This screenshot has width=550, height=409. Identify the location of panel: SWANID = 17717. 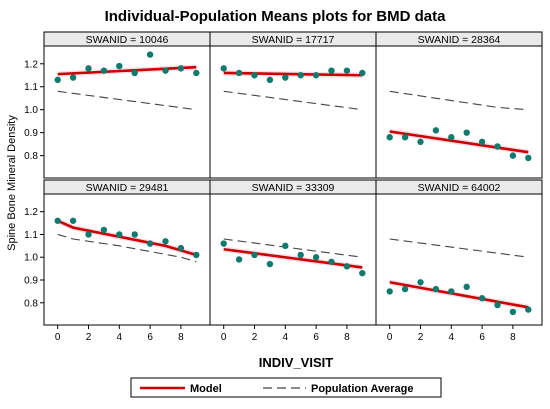
(293, 105).